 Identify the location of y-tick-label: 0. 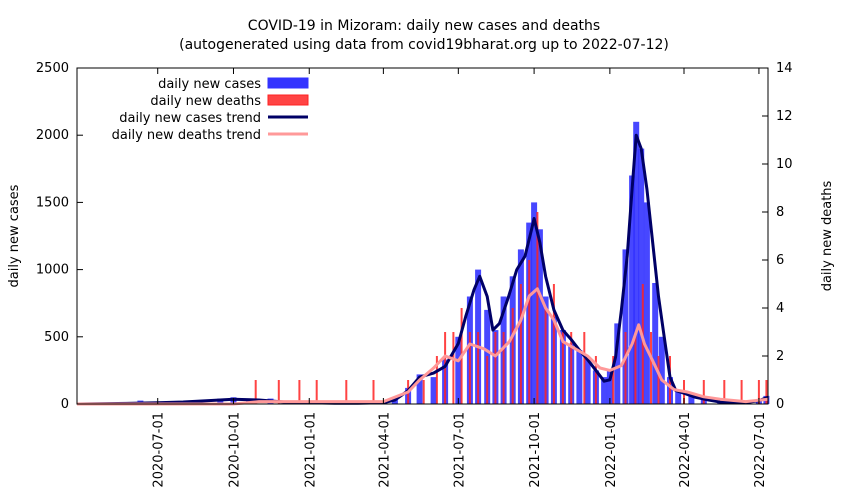
(65, 404).